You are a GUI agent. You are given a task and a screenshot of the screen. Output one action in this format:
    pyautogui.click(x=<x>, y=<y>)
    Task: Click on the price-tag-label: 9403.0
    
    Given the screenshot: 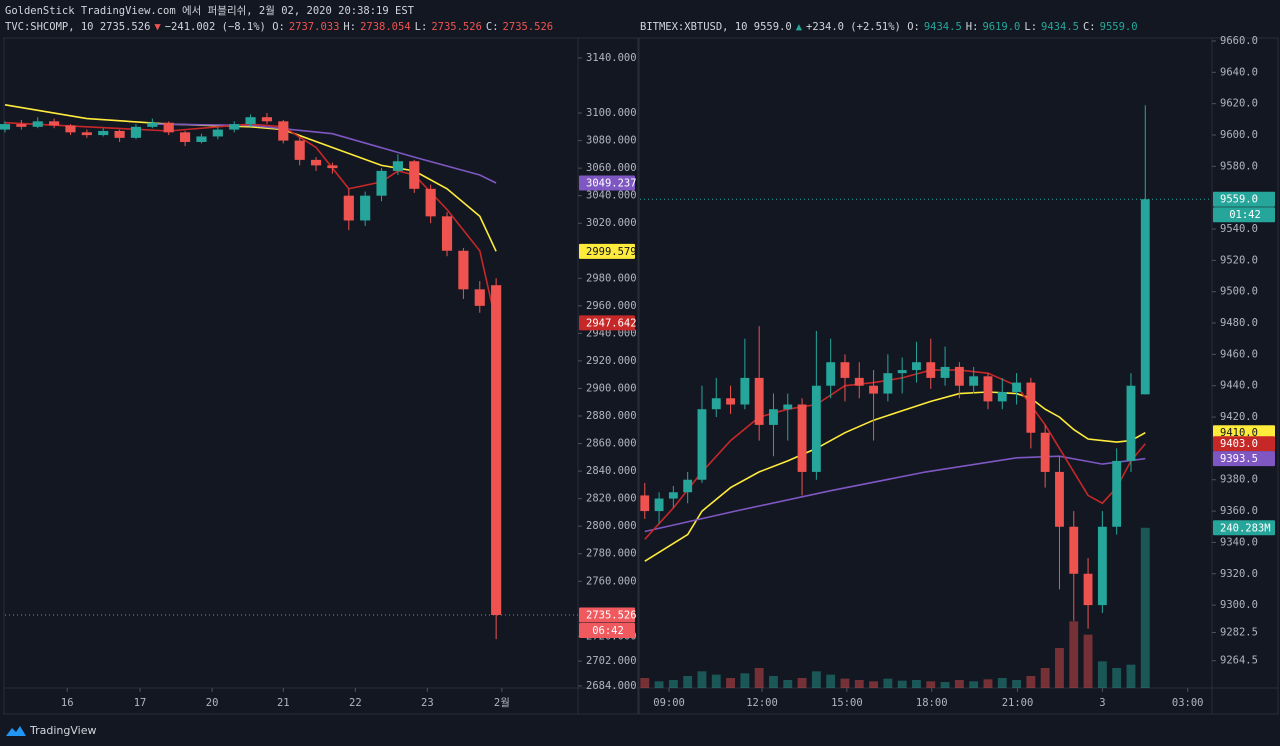 What is the action you would take?
    pyautogui.click(x=1239, y=444)
    